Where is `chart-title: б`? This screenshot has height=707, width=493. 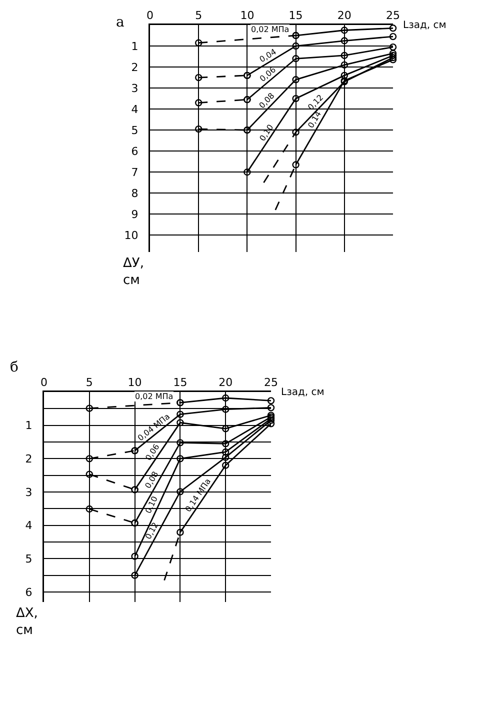 chart-title: б is located at coordinates (14, 368).